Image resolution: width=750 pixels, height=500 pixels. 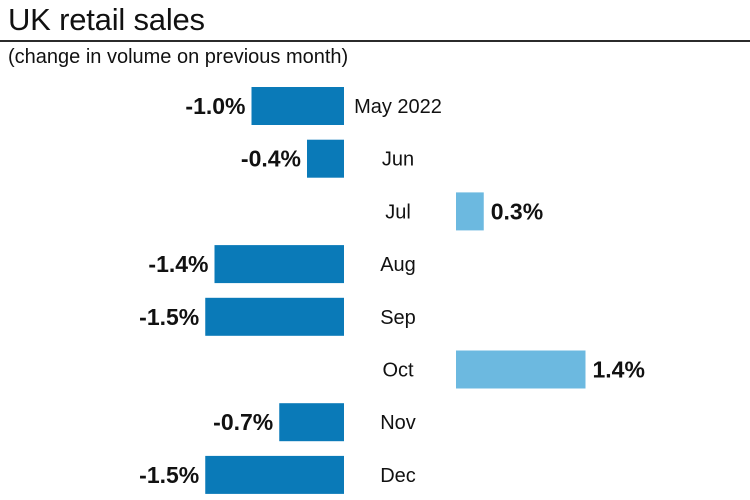 What do you see at coordinates (619, 370) in the screenshot?
I see `data-label: 1.4%` at bounding box center [619, 370].